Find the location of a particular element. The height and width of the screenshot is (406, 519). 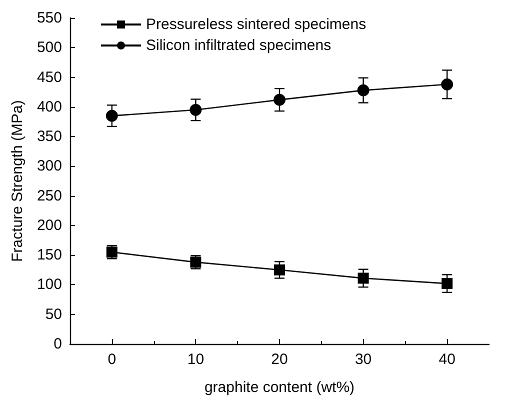

y-tick-label: 350 is located at coordinates (49, 137).